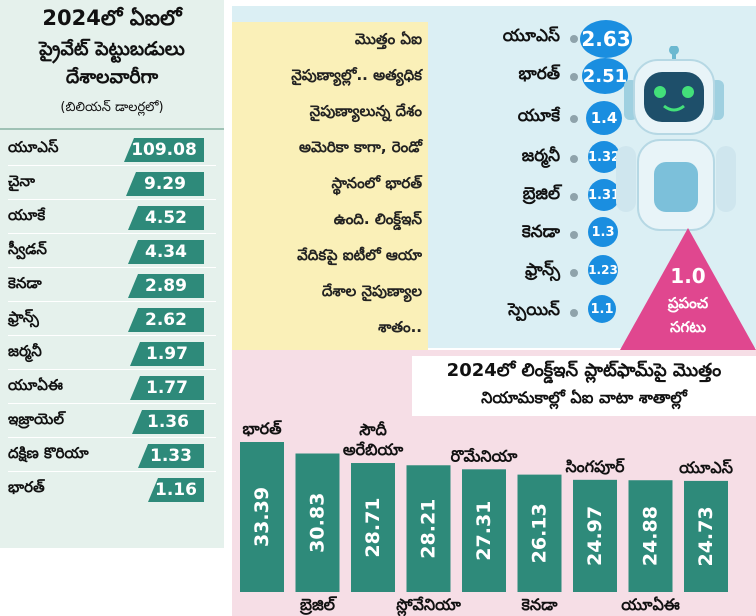 This screenshot has height=616, width=756. Describe the element at coordinates (36, 419) in the screenshot. I see `investment-country: ఇజ్రాయెల్` at that location.